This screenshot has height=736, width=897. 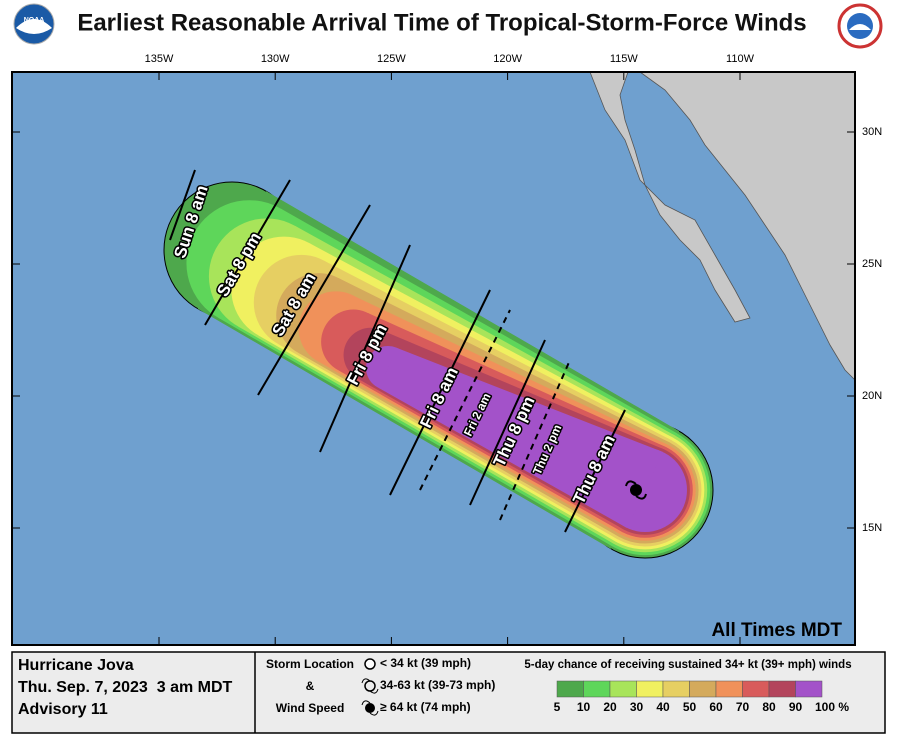 I want to click on legend-title: &, so click(x=310, y=686).